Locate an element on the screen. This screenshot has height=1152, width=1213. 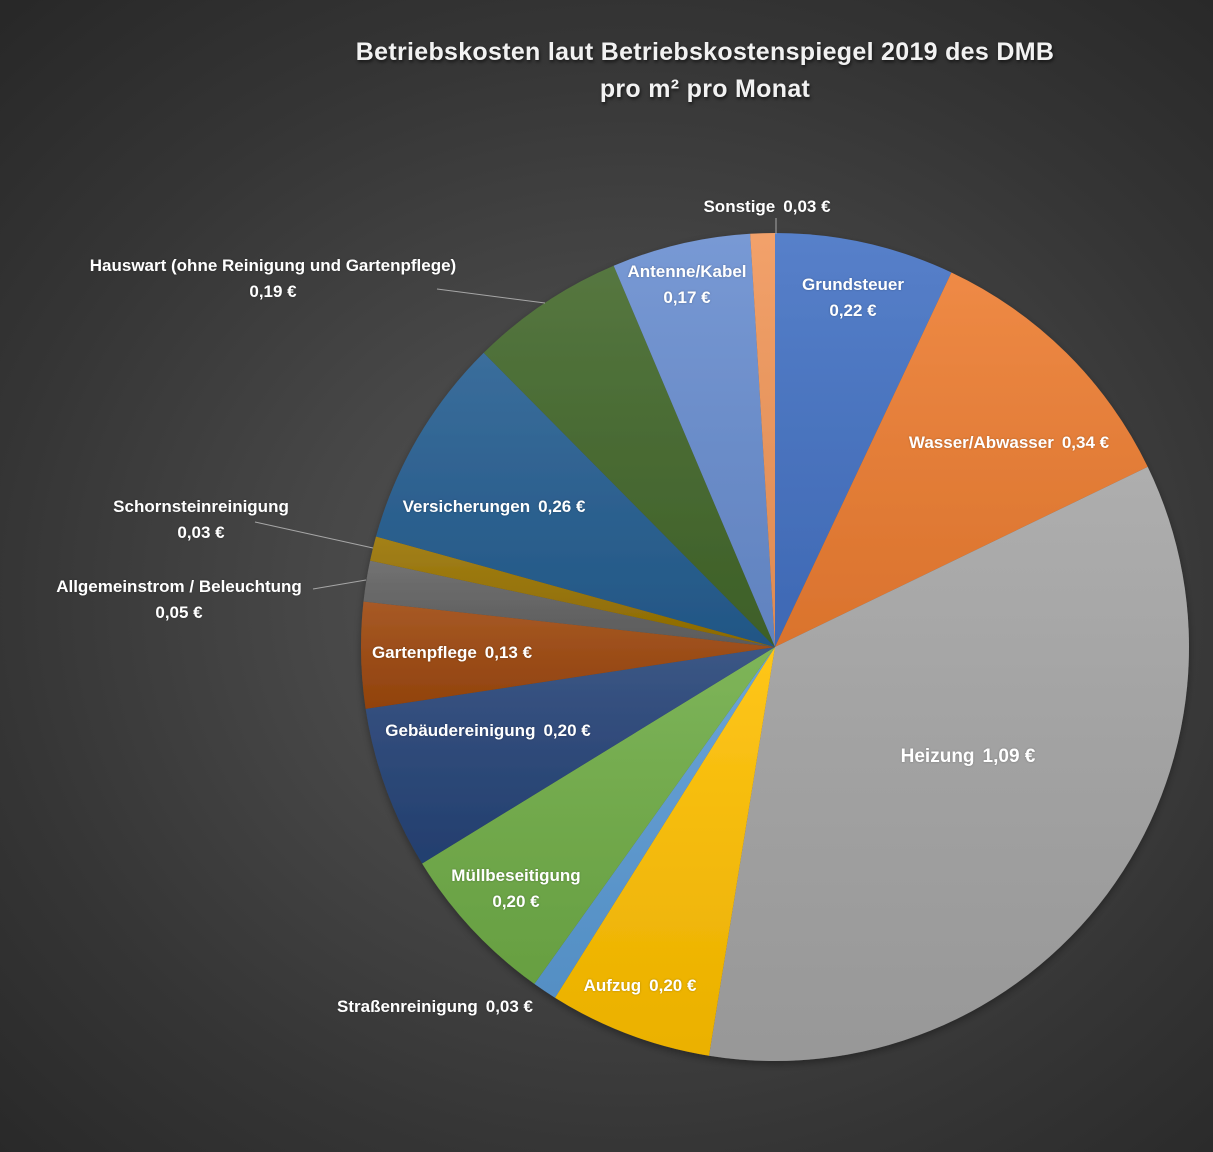
slice-label-muellbeseitigung: Müllbeseitigung 0,20 € is located at coordinates (516, 888).